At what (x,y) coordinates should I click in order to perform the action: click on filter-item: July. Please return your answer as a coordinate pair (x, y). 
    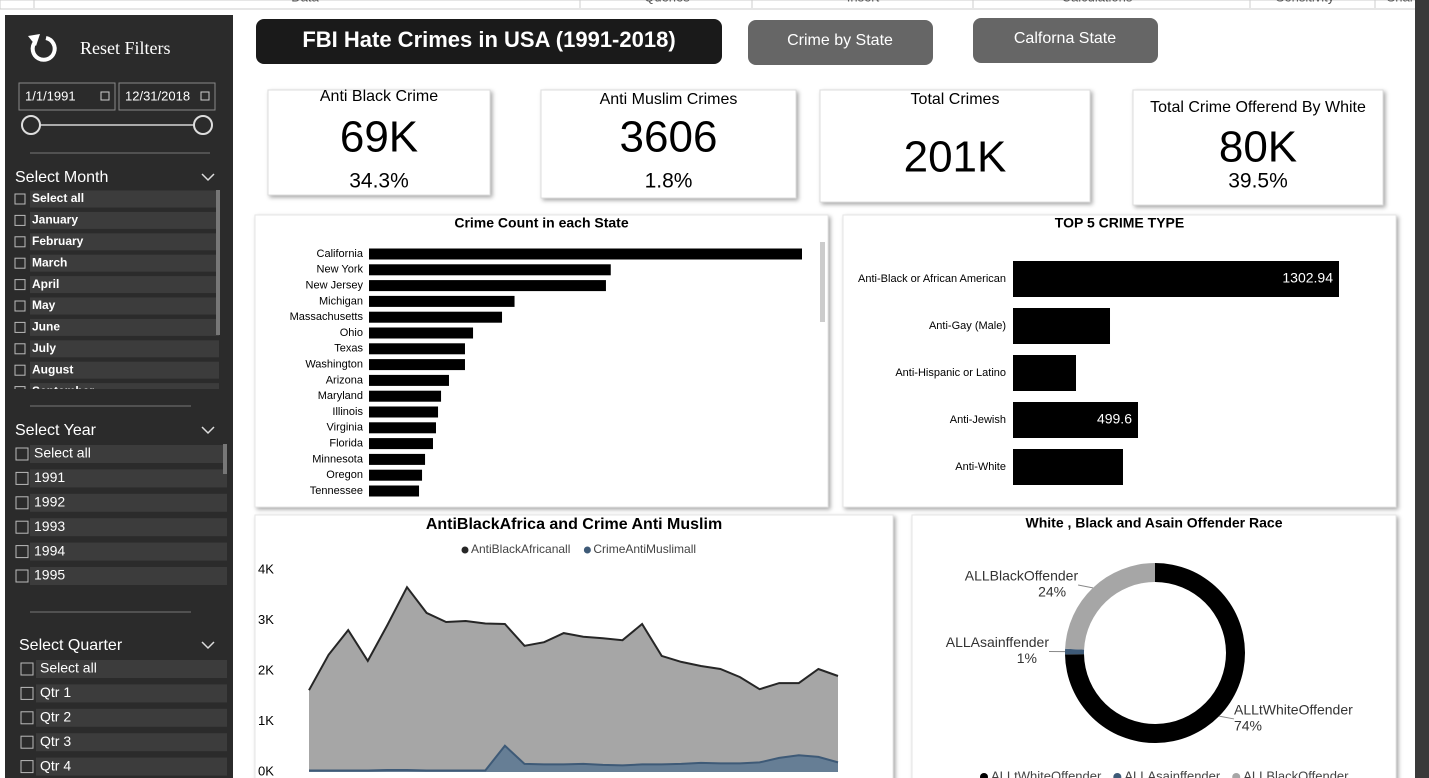
    Looking at the image, I should click on (44, 348).